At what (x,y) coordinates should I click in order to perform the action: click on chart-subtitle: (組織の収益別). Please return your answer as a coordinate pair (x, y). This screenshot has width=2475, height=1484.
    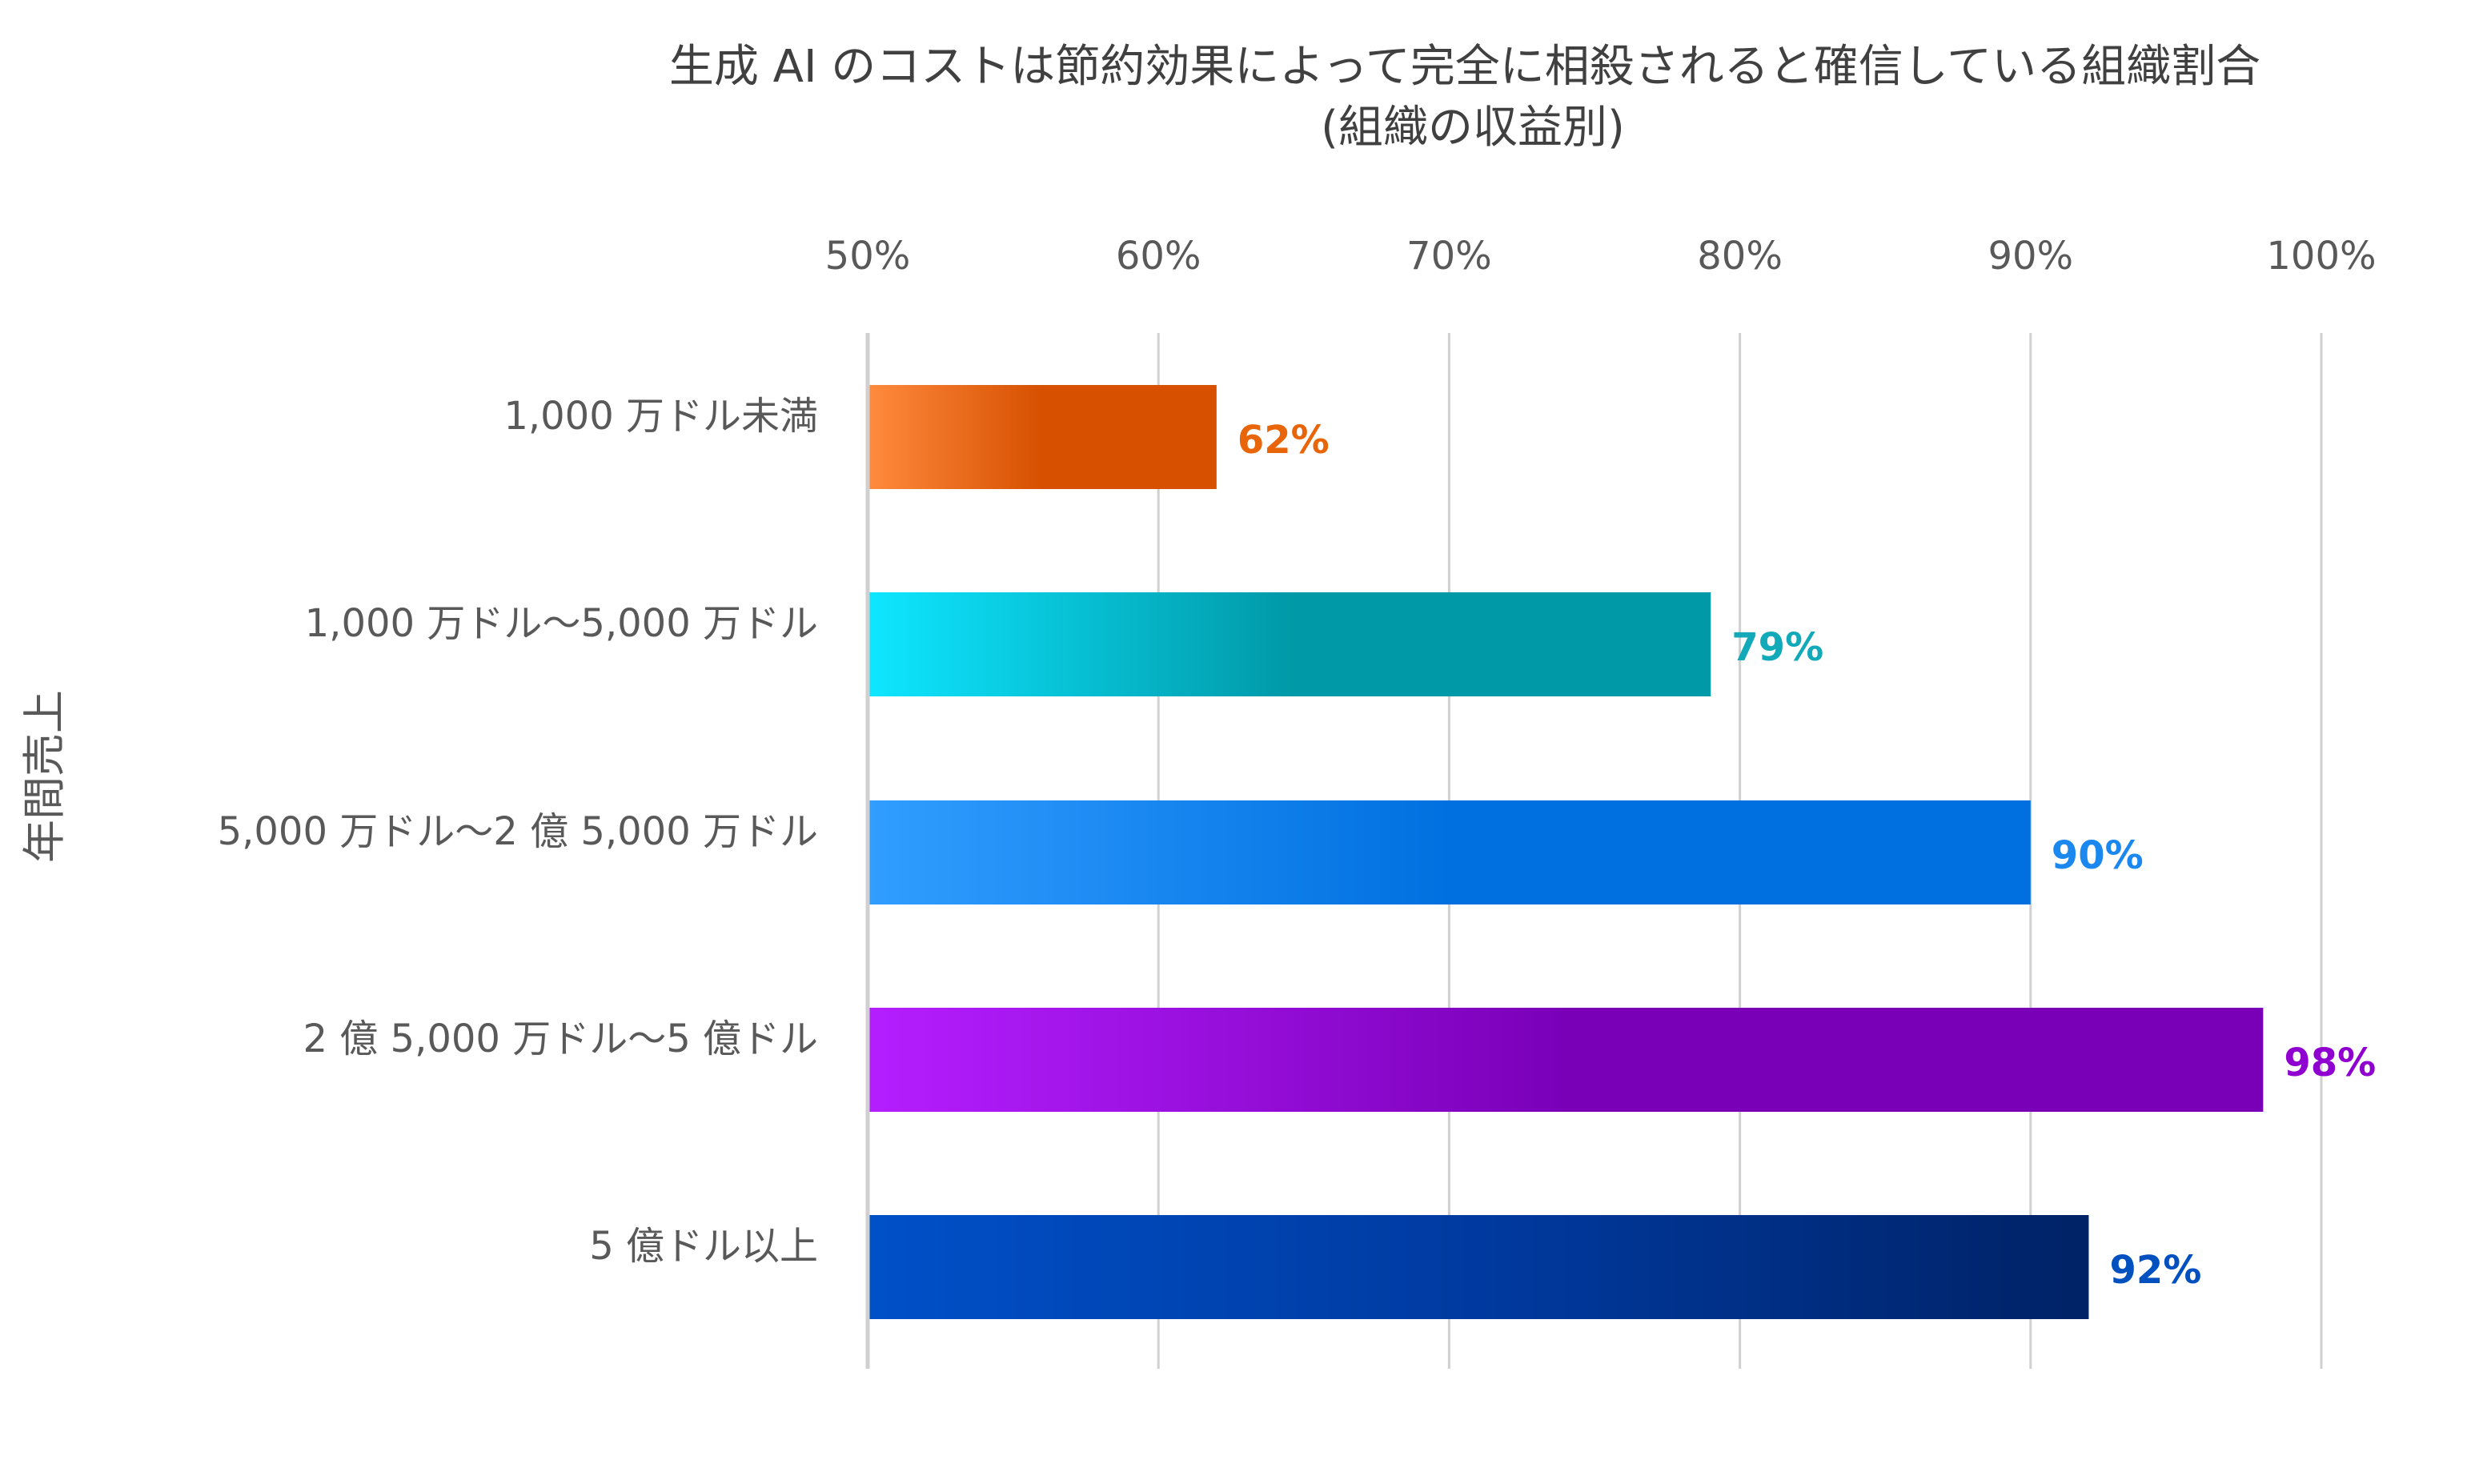
    Looking at the image, I should click on (1473, 128).